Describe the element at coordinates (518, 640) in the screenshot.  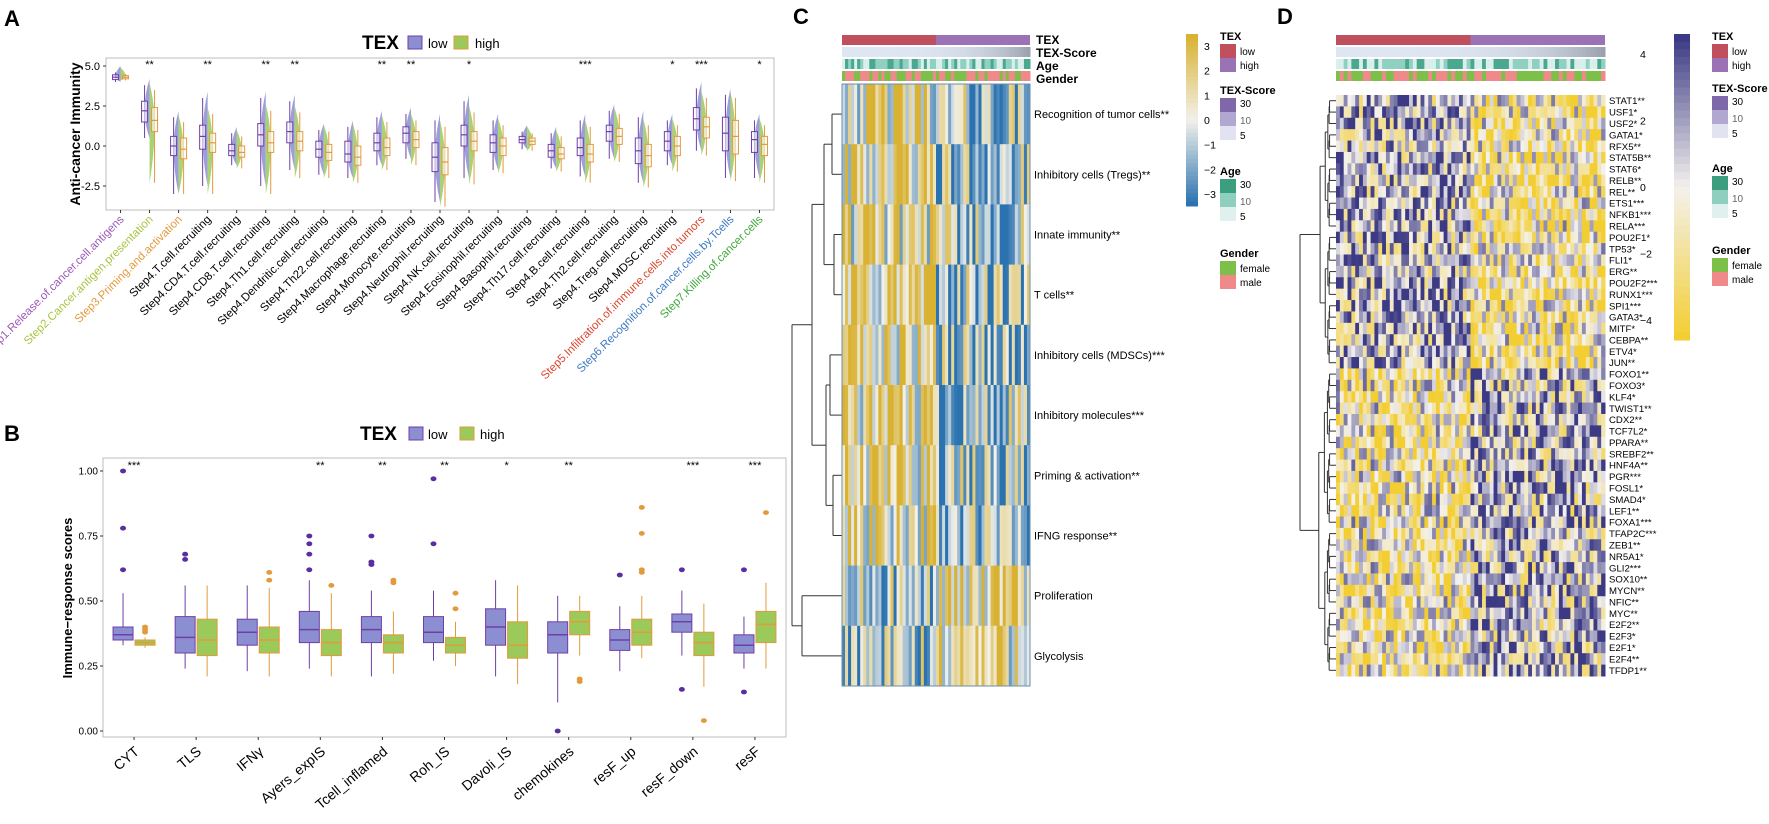
I see `panel-b-box-high` at that location.